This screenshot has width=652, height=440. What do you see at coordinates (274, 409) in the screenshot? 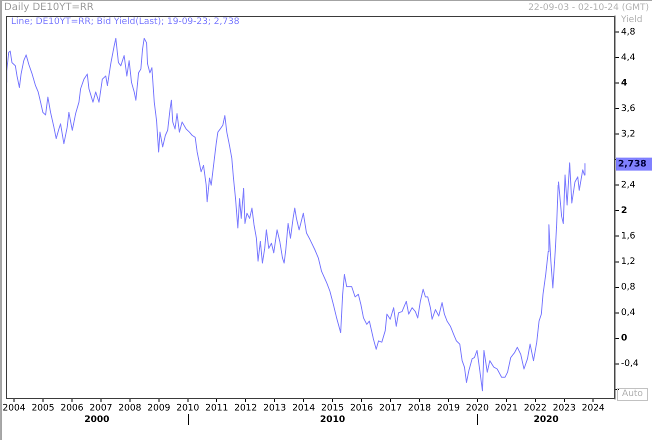
I see `x-tick-label: 2013` at bounding box center [274, 409].